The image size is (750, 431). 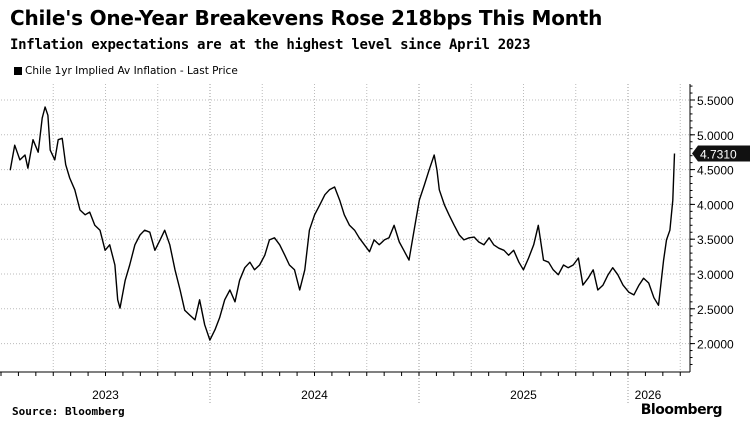 What do you see at coordinates (715, 205) in the screenshot?
I see `y-tick-label: 4.0000` at bounding box center [715, 205].